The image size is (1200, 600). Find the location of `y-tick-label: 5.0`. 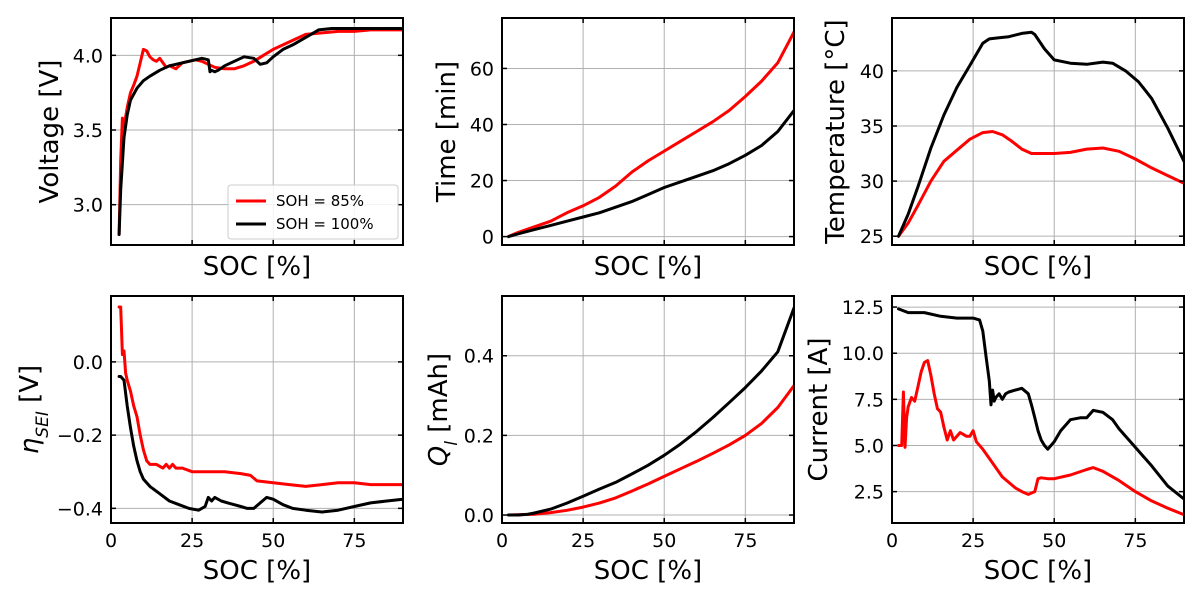

y-tick-label: 5.0 is located at coordinates (869, 446).